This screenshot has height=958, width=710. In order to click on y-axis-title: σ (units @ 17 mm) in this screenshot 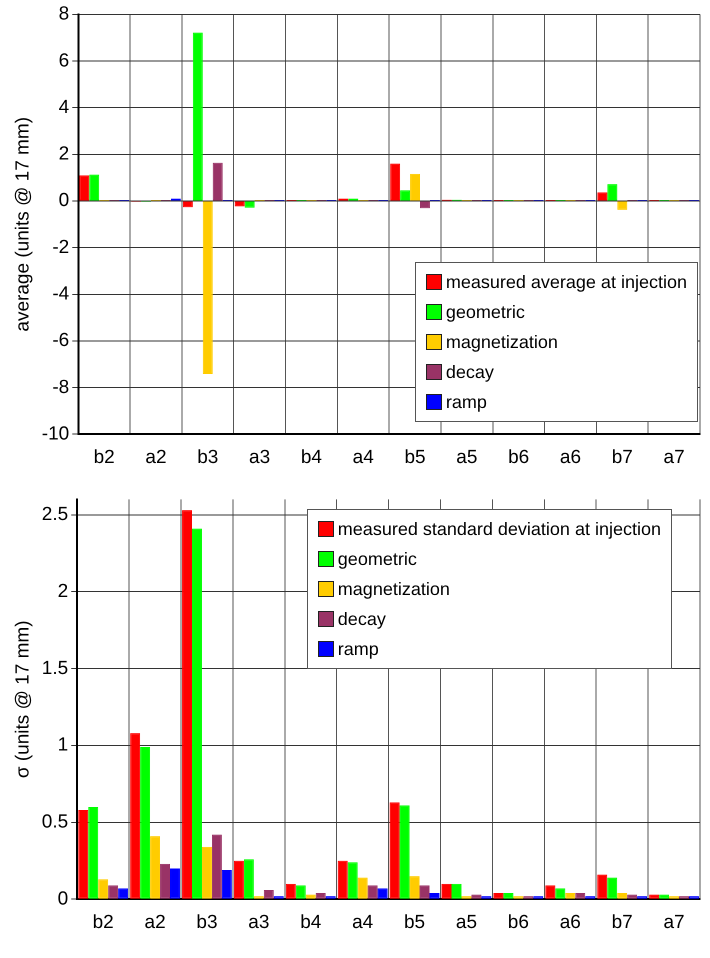, I will do `click(23, 699)`.